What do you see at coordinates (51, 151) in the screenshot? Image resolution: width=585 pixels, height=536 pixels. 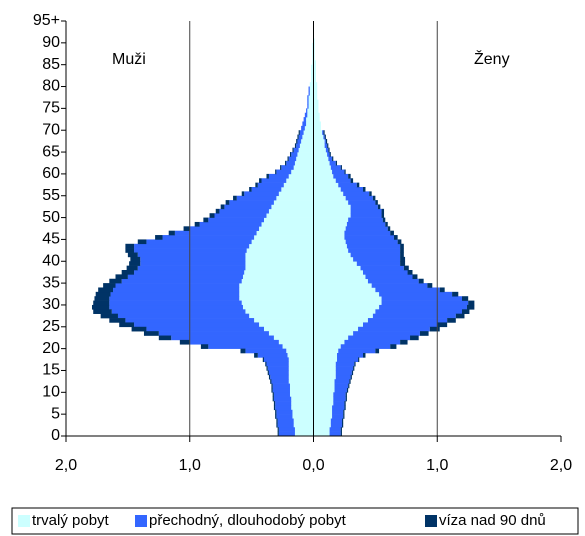 I see `y-tick-label: 65` at bounding box center [51, 151].